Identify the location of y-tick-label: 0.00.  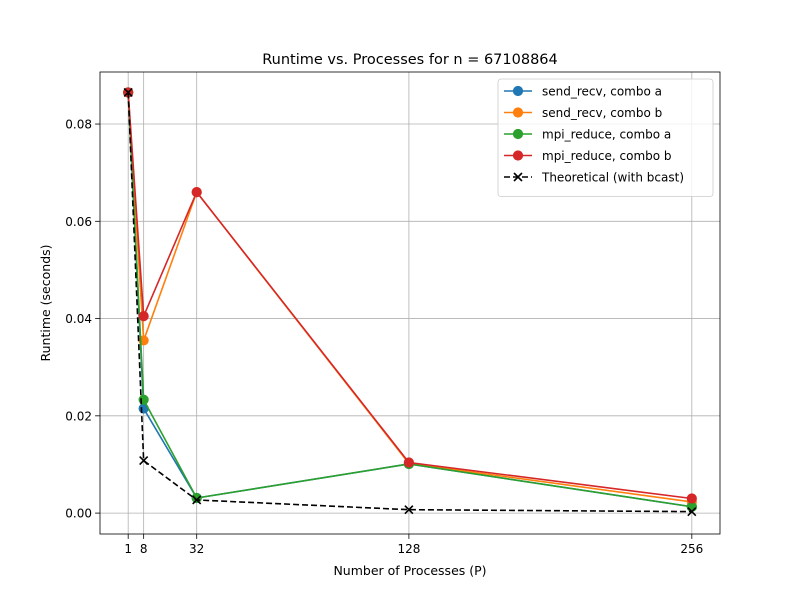
(78, 514).